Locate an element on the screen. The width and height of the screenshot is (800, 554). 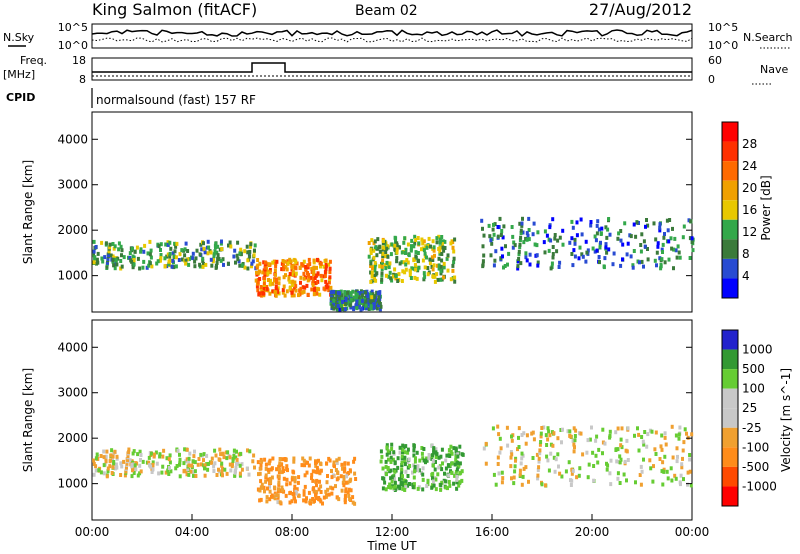
colorbar-tick-label: 500 is located at coordinates (753, 369).